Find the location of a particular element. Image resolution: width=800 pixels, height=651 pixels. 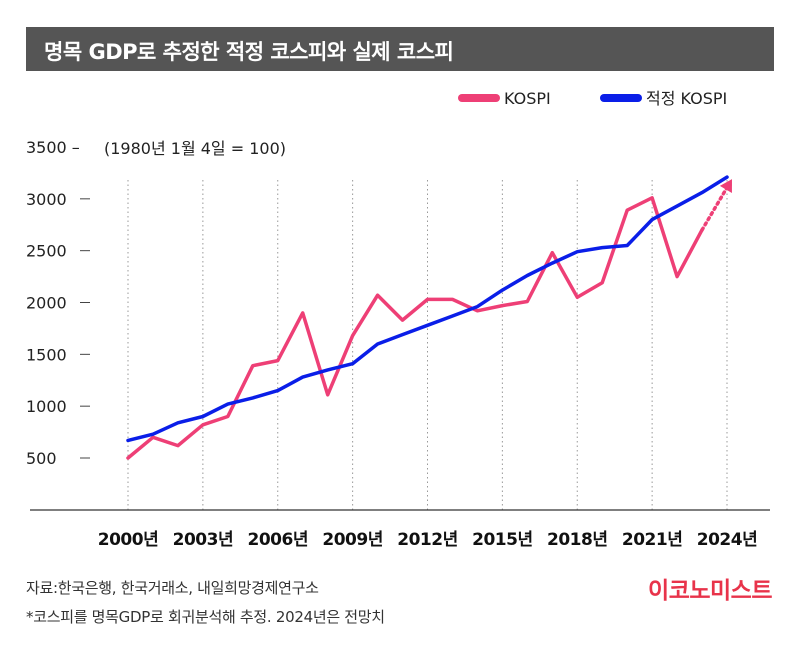

legend-item-kospi: KOSPI is located at coordinates (504, 98).